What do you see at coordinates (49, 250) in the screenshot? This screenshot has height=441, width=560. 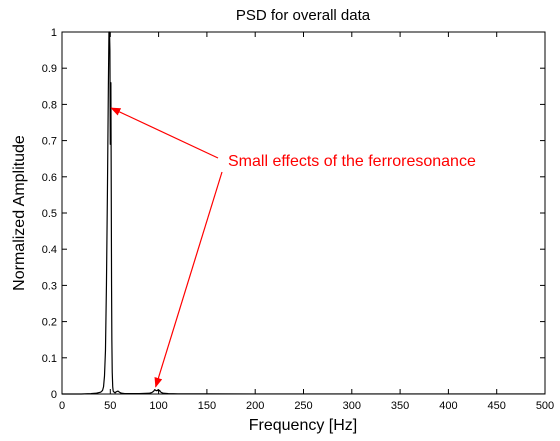 I see `y-tick-label: 0.4` at bounding box center [49, 250].